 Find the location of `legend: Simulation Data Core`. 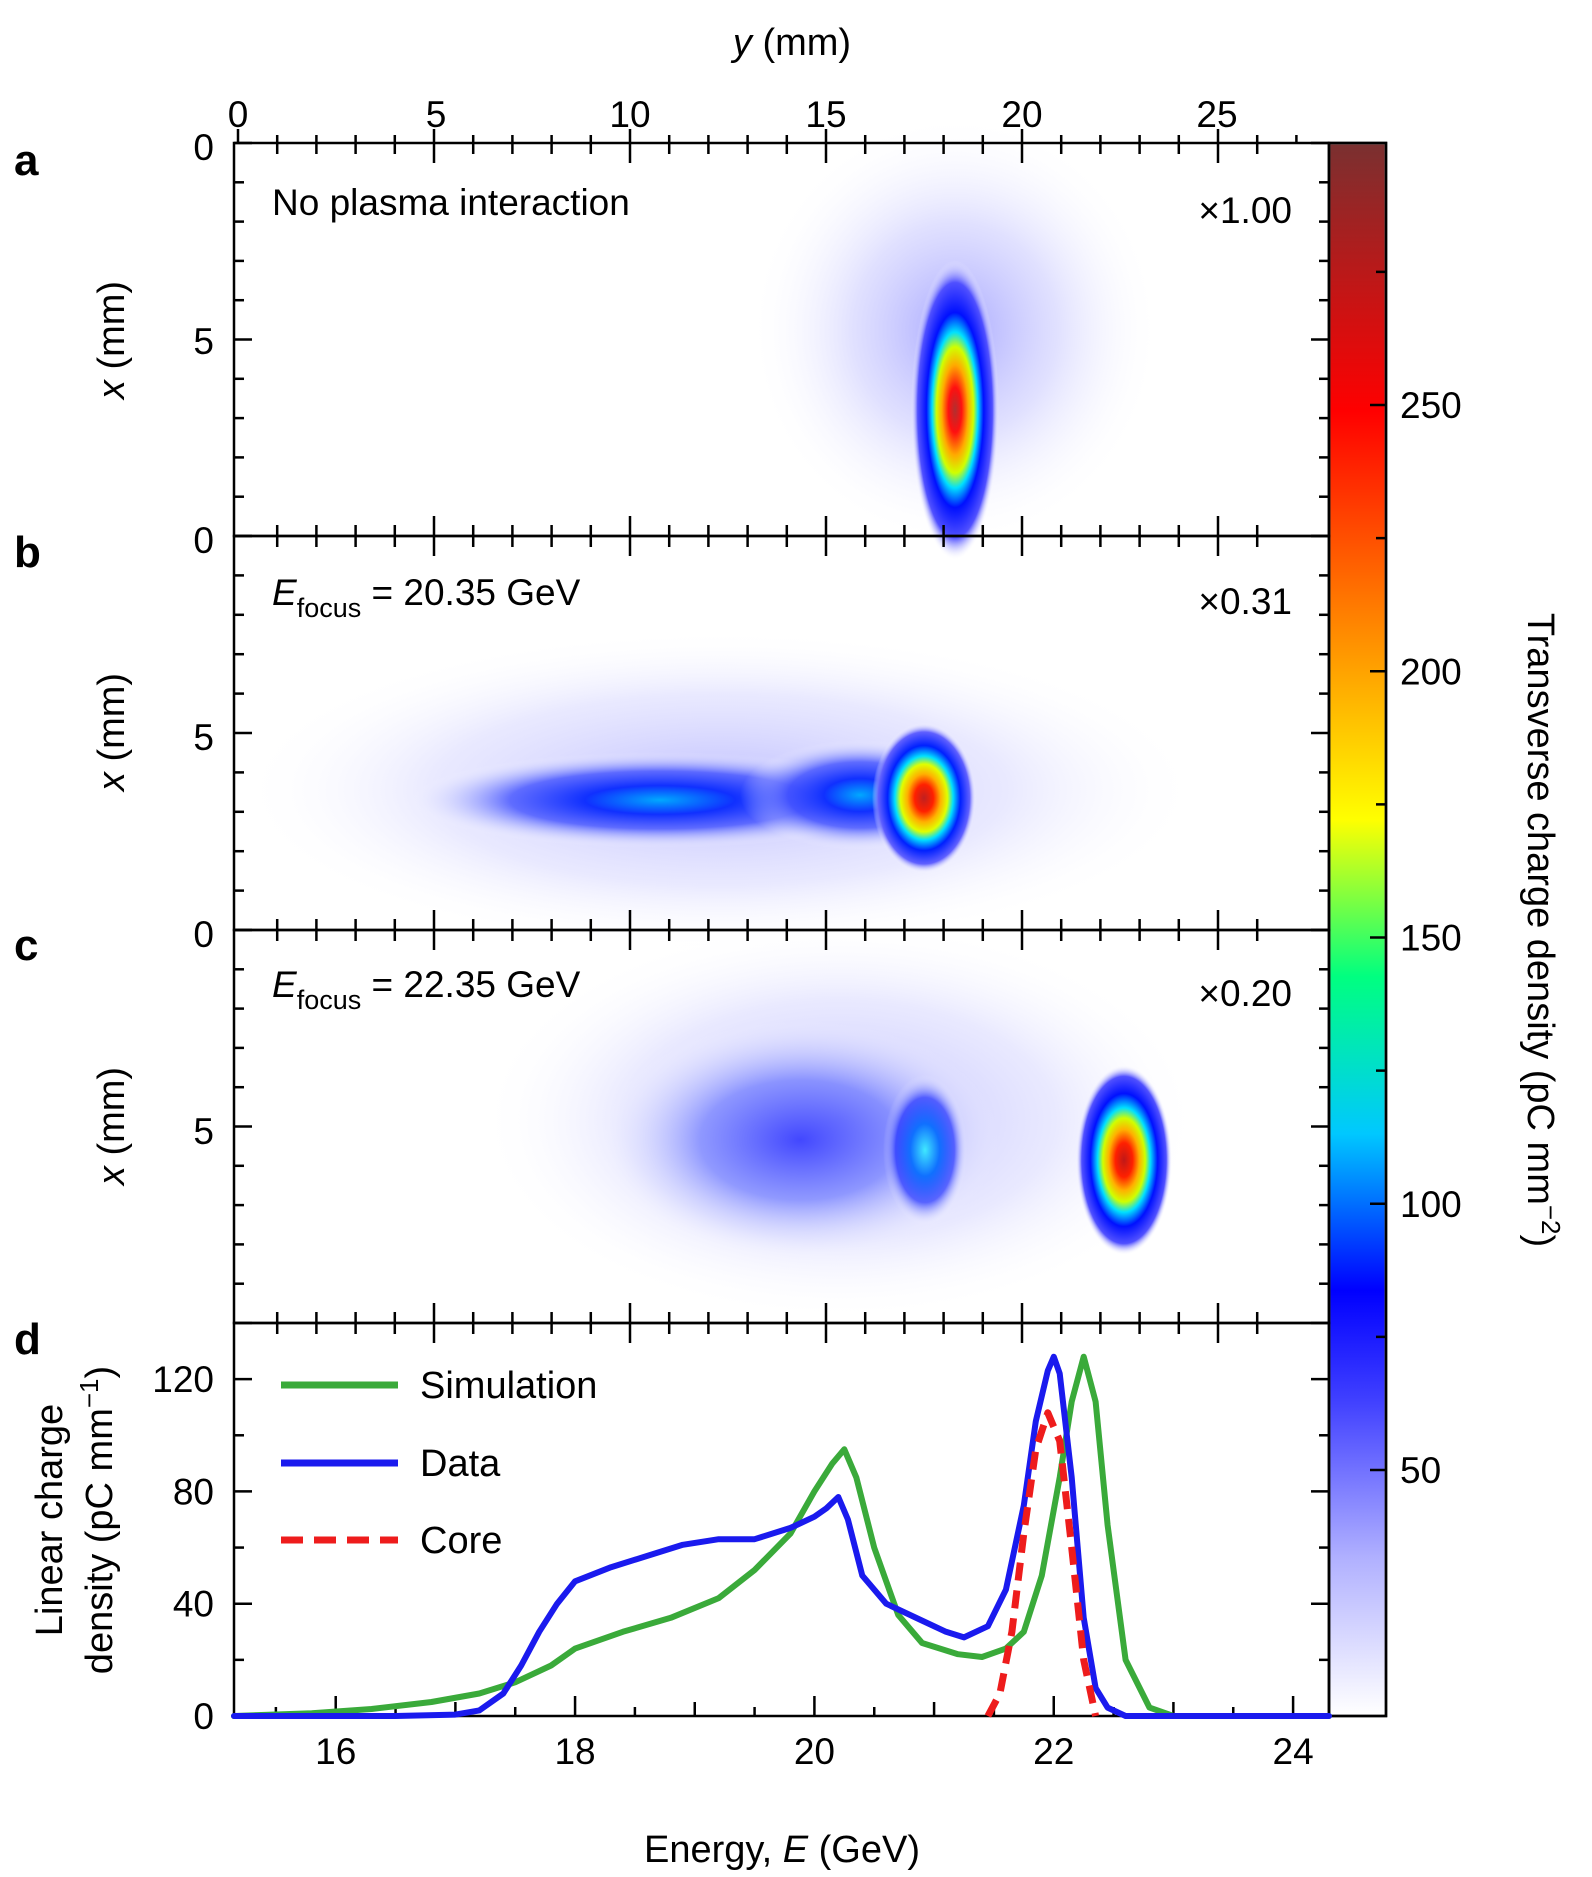

legend: Simulation Data Core is located at coordinates (439, 1463).